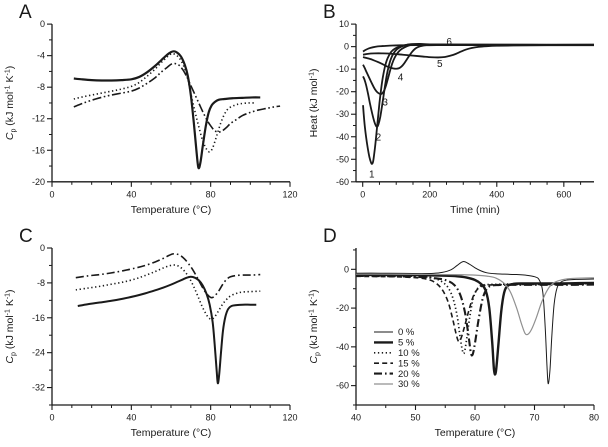 The image size is (608, 447). I want to click on series-curve-dash-dot, so click(168, 275).